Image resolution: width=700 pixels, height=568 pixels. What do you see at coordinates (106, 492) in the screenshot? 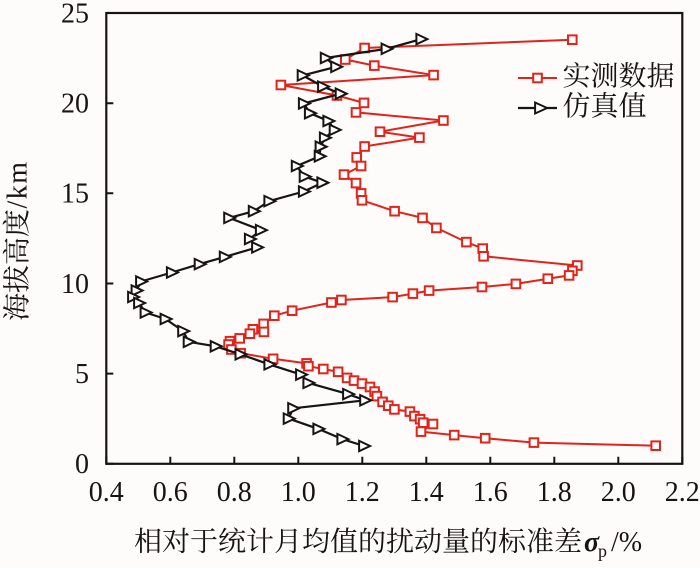
I see `svg-text: 0.4` at bounding box center [106, 492].